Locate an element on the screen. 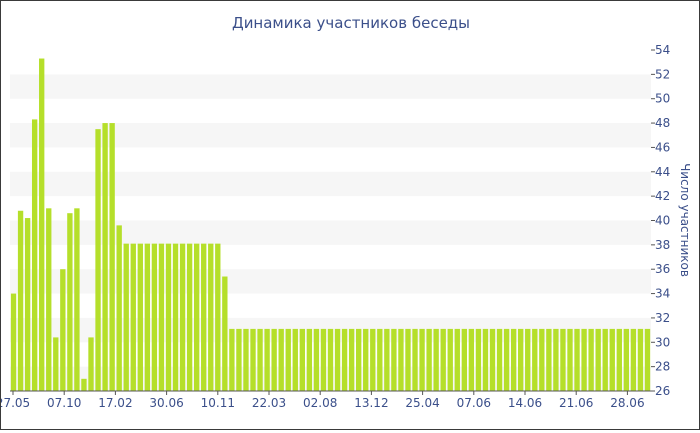 The width and height of the screenshot is (700, 433). y-tick-label: 42 is located at coordinates (662, 196).